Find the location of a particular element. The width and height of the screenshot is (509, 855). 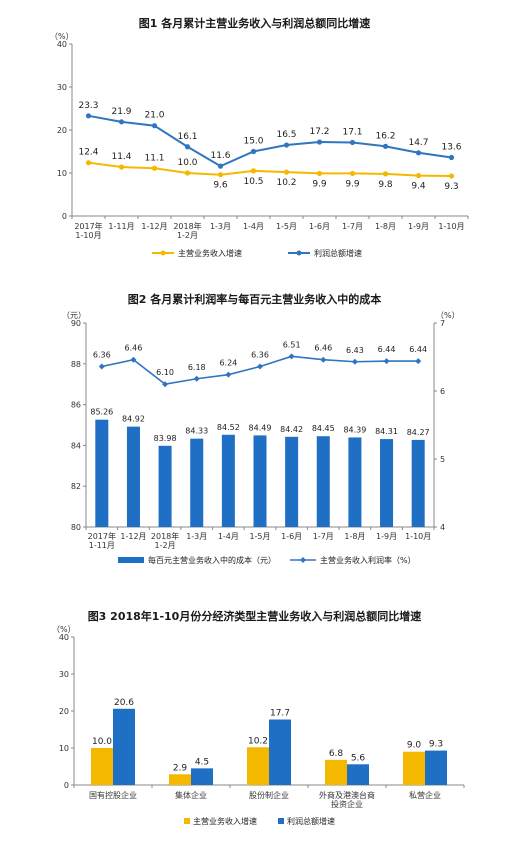

chart-1-data-label: 23.3 is located at coordinates (88, 106).